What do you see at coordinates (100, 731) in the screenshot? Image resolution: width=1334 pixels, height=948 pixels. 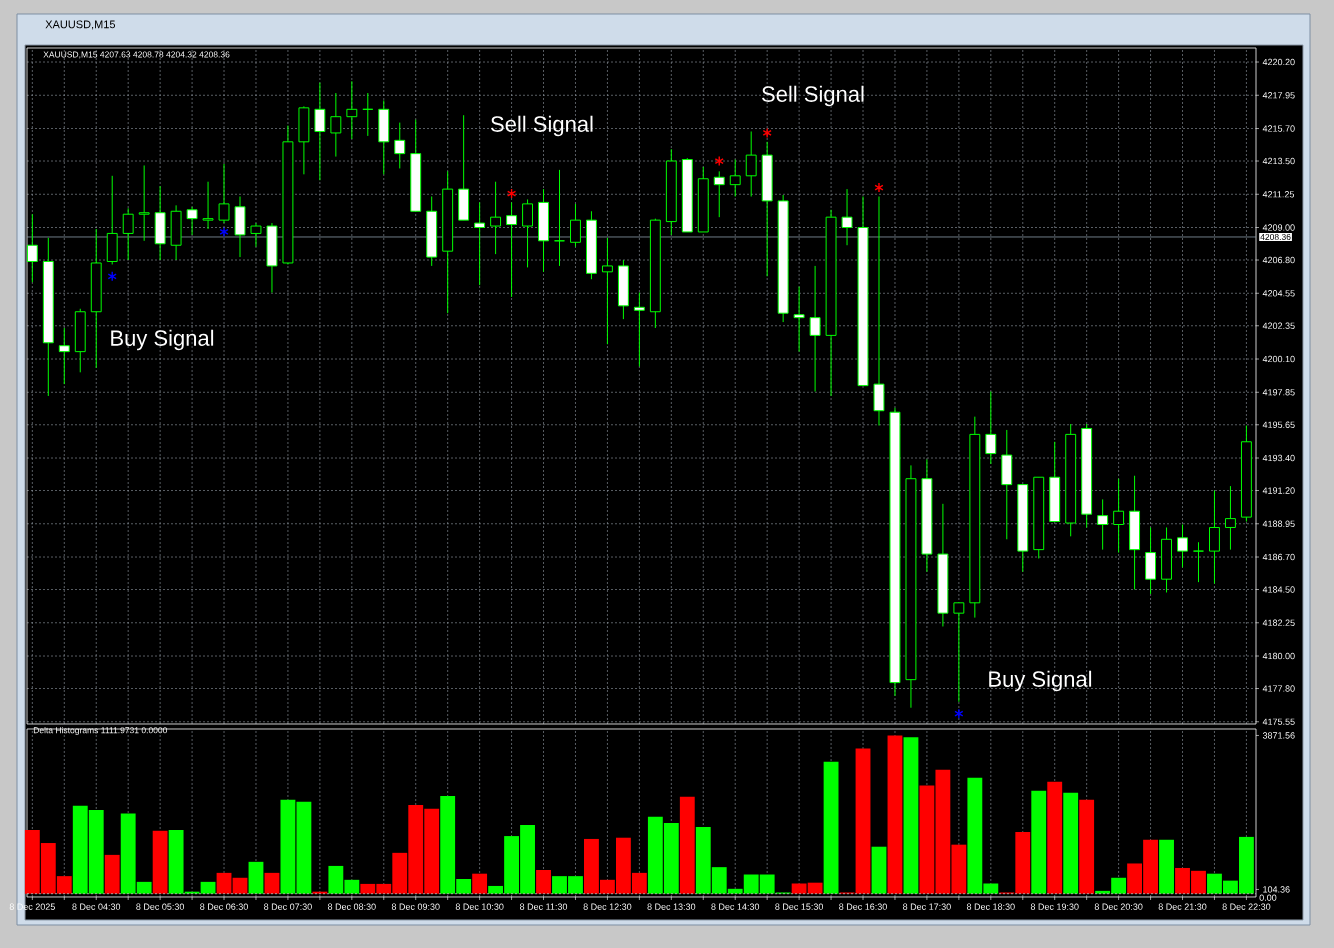 I see `chart-title: Delta Histograms 1111.9731 0.0000` at bounding box center [100, 731].